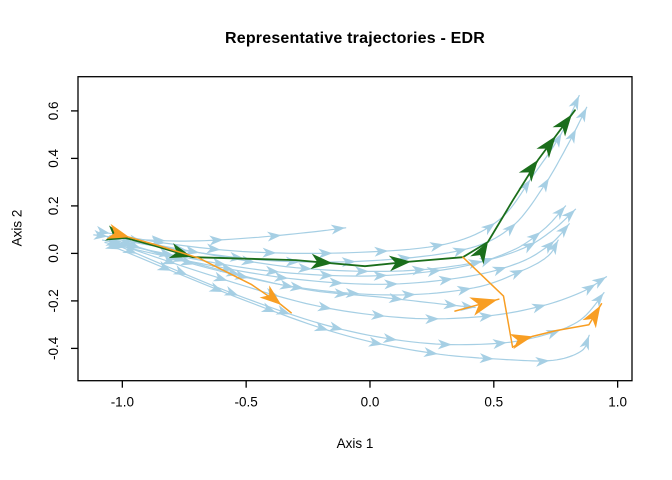 The height and width of the screenshot is (480, 672). Describe the element at coordinates (246, 402) in the screenshot. I see `x-tick-label: -0.5` at that location.